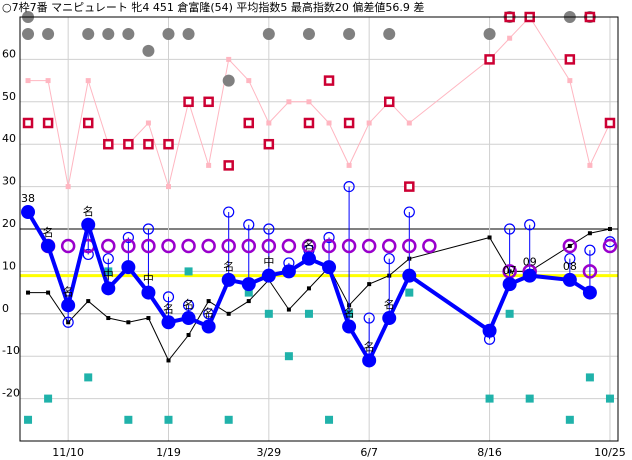 The width and height of the screenshot is (632, 460). I want to click on main-point-label: 09, so click(530, 262).